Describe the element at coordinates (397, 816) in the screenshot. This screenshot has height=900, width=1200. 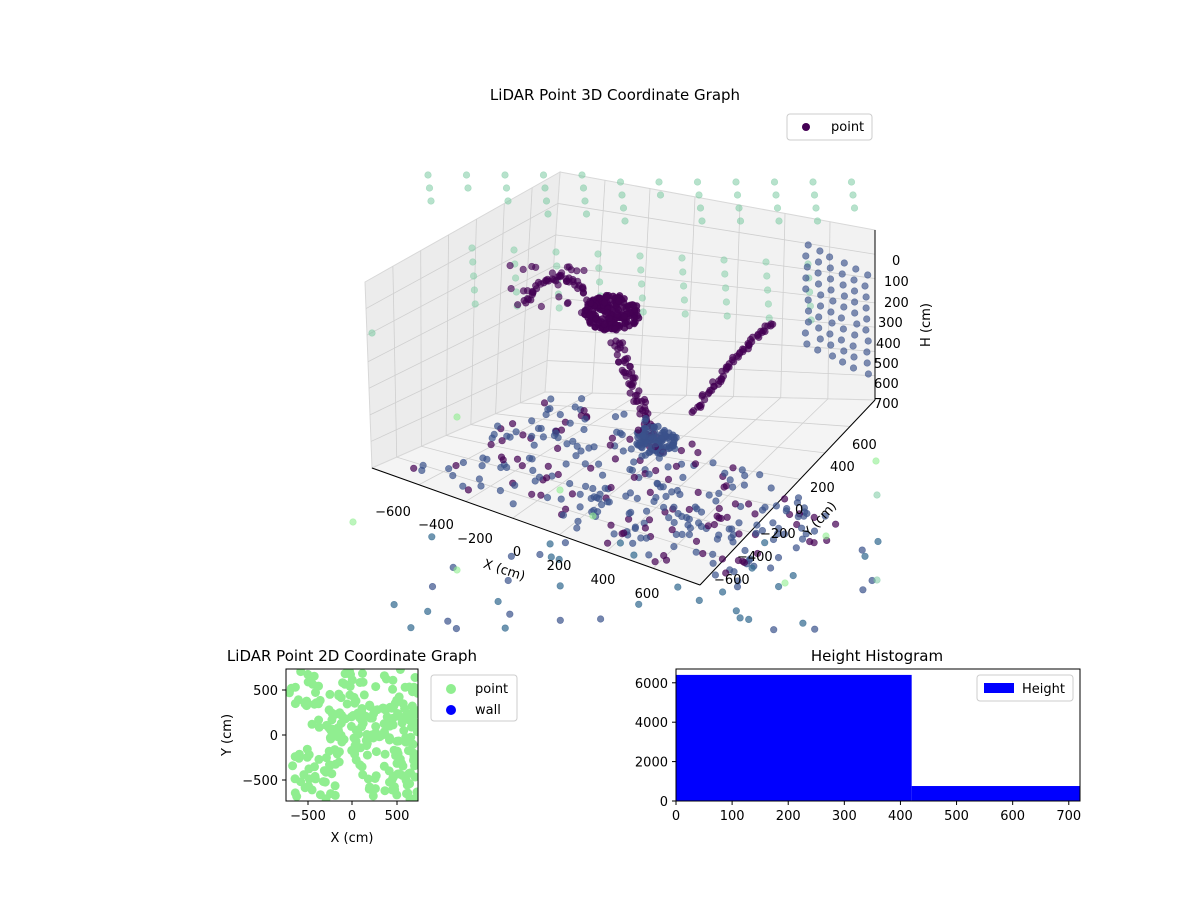
I see `x-tick-2d: 500` at that location.